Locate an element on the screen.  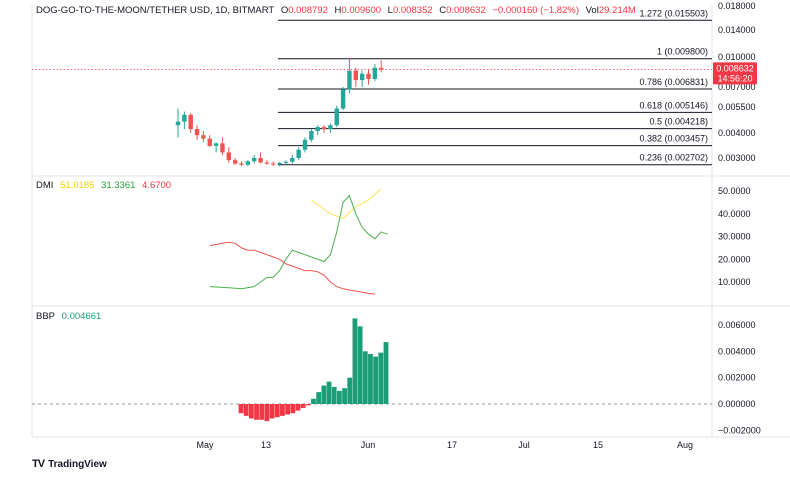
dmi-plus-di-value: 31.3361 is located at coordinates (118, 185).